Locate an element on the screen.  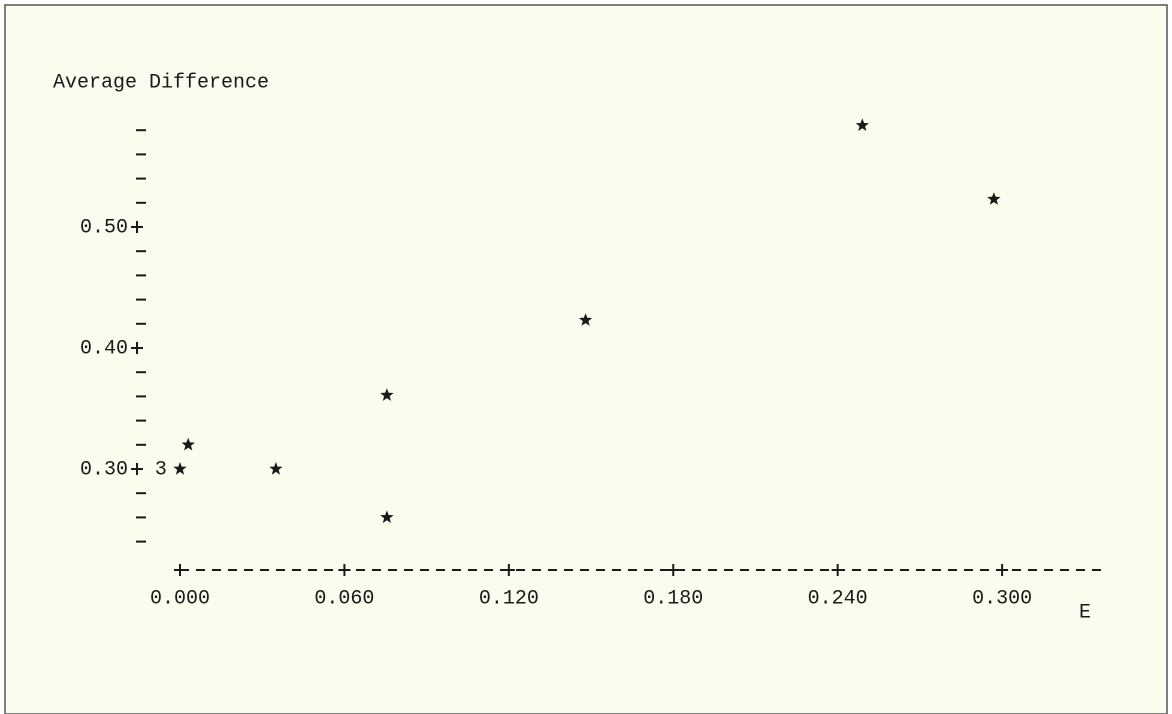
x-tick-label: 0.300 is located at coordinates (1002, 598).